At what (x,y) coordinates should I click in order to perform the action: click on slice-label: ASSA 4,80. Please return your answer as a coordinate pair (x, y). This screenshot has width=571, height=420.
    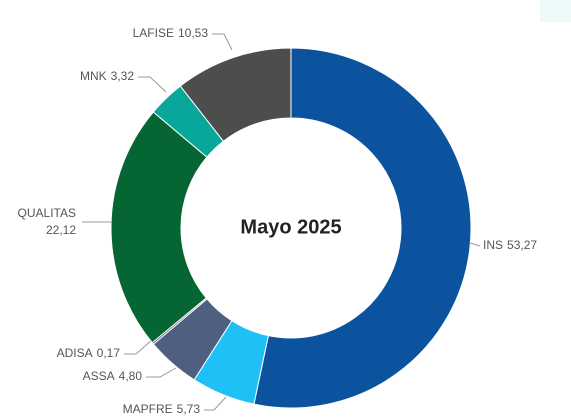
    Looking at the image, I should click on (113, 376).